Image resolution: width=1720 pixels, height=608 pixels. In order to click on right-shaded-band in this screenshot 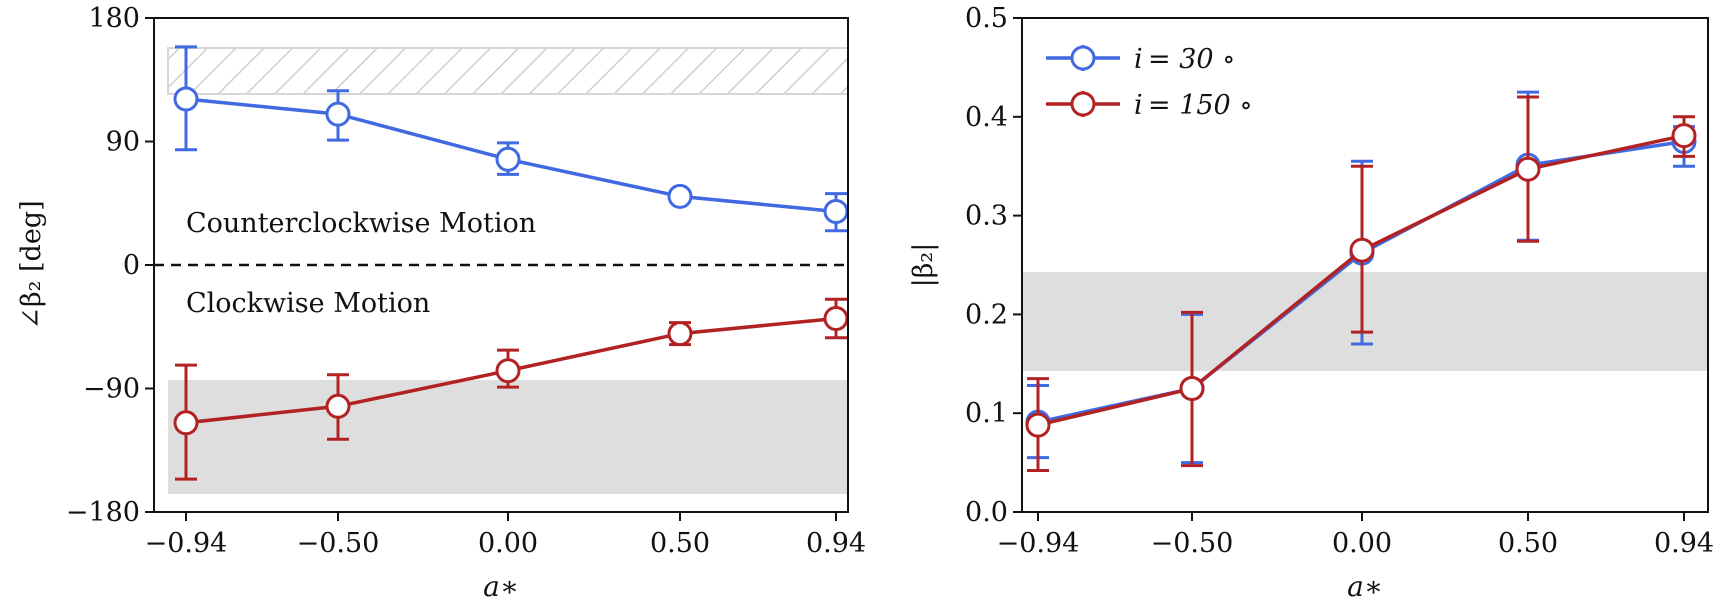, I will do `click(1365, 321)`.